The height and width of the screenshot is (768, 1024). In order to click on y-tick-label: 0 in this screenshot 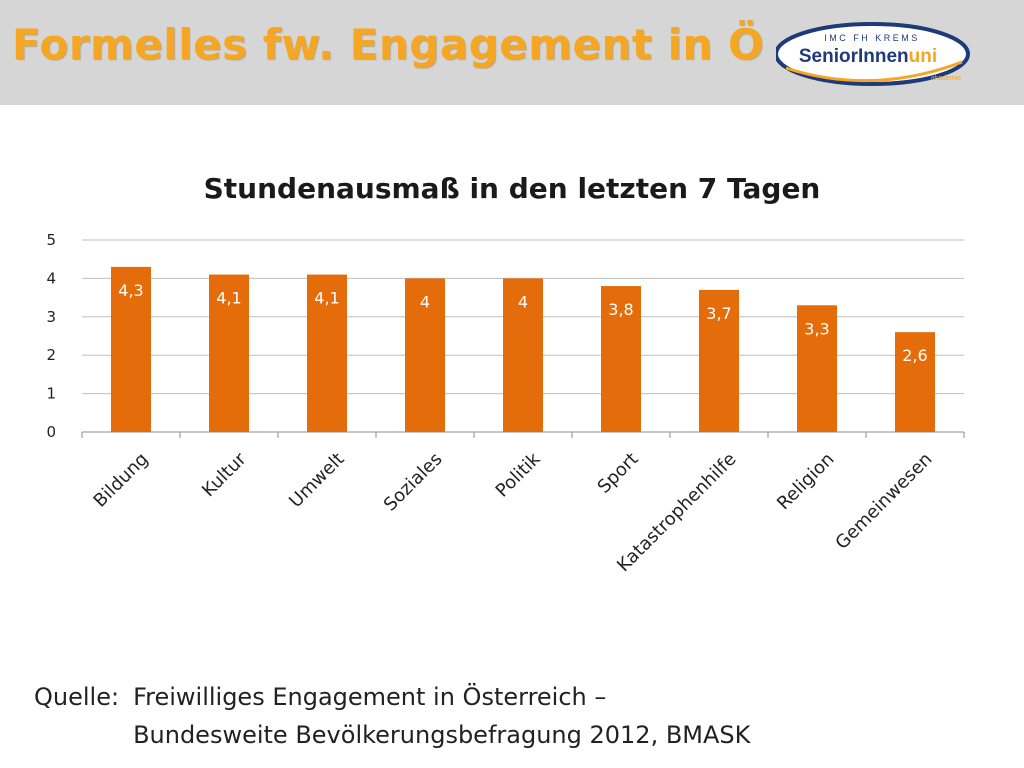, I will do `click(51, 432)`.